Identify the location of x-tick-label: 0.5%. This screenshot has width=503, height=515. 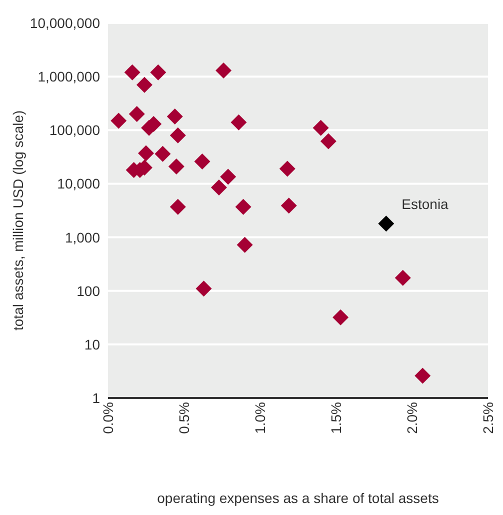
(184, 418).